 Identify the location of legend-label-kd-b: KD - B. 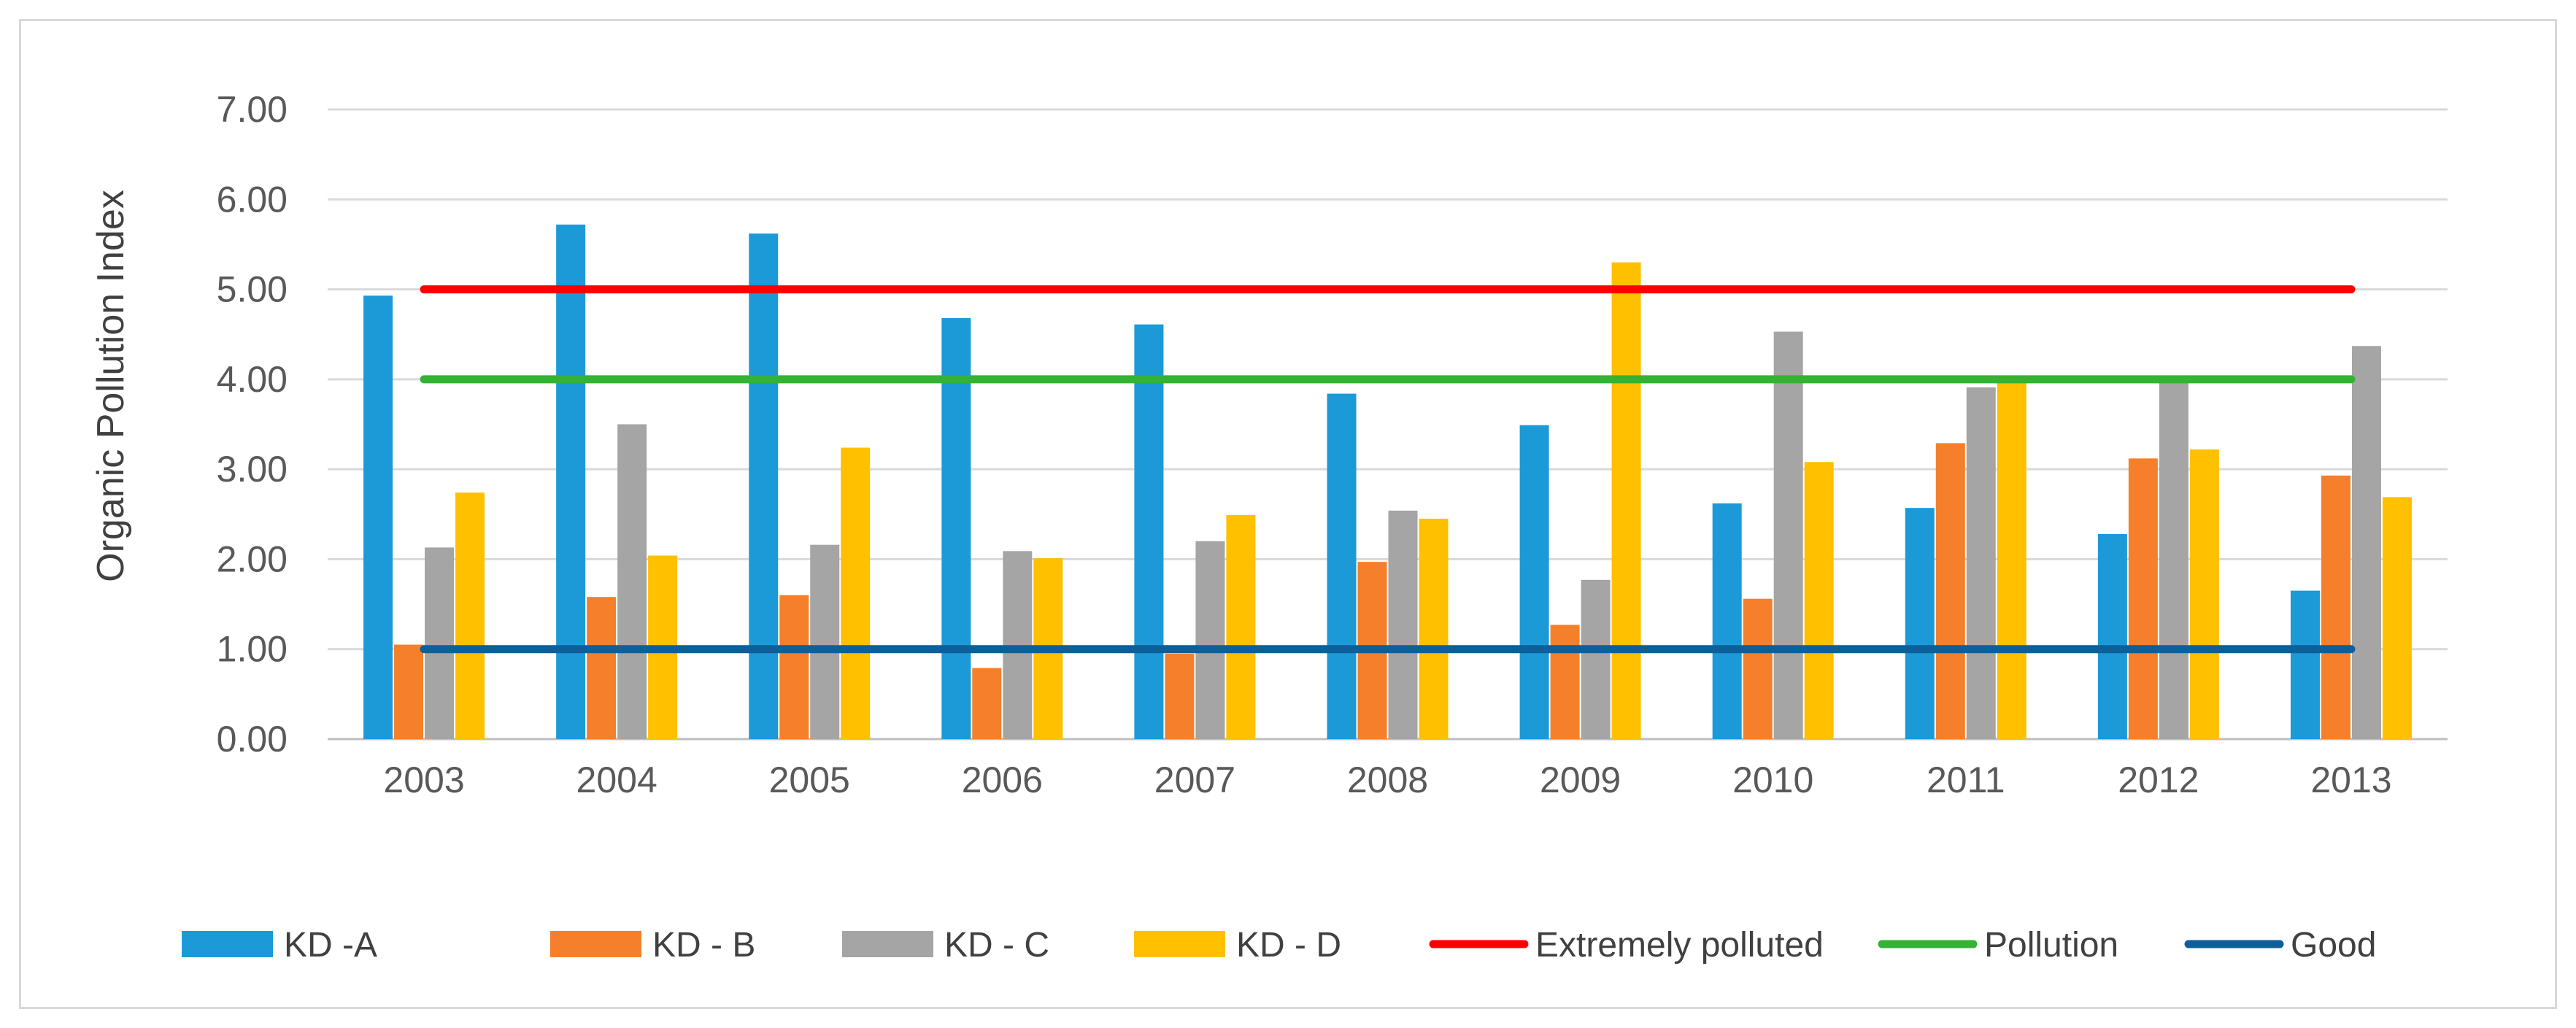
(703, 946).